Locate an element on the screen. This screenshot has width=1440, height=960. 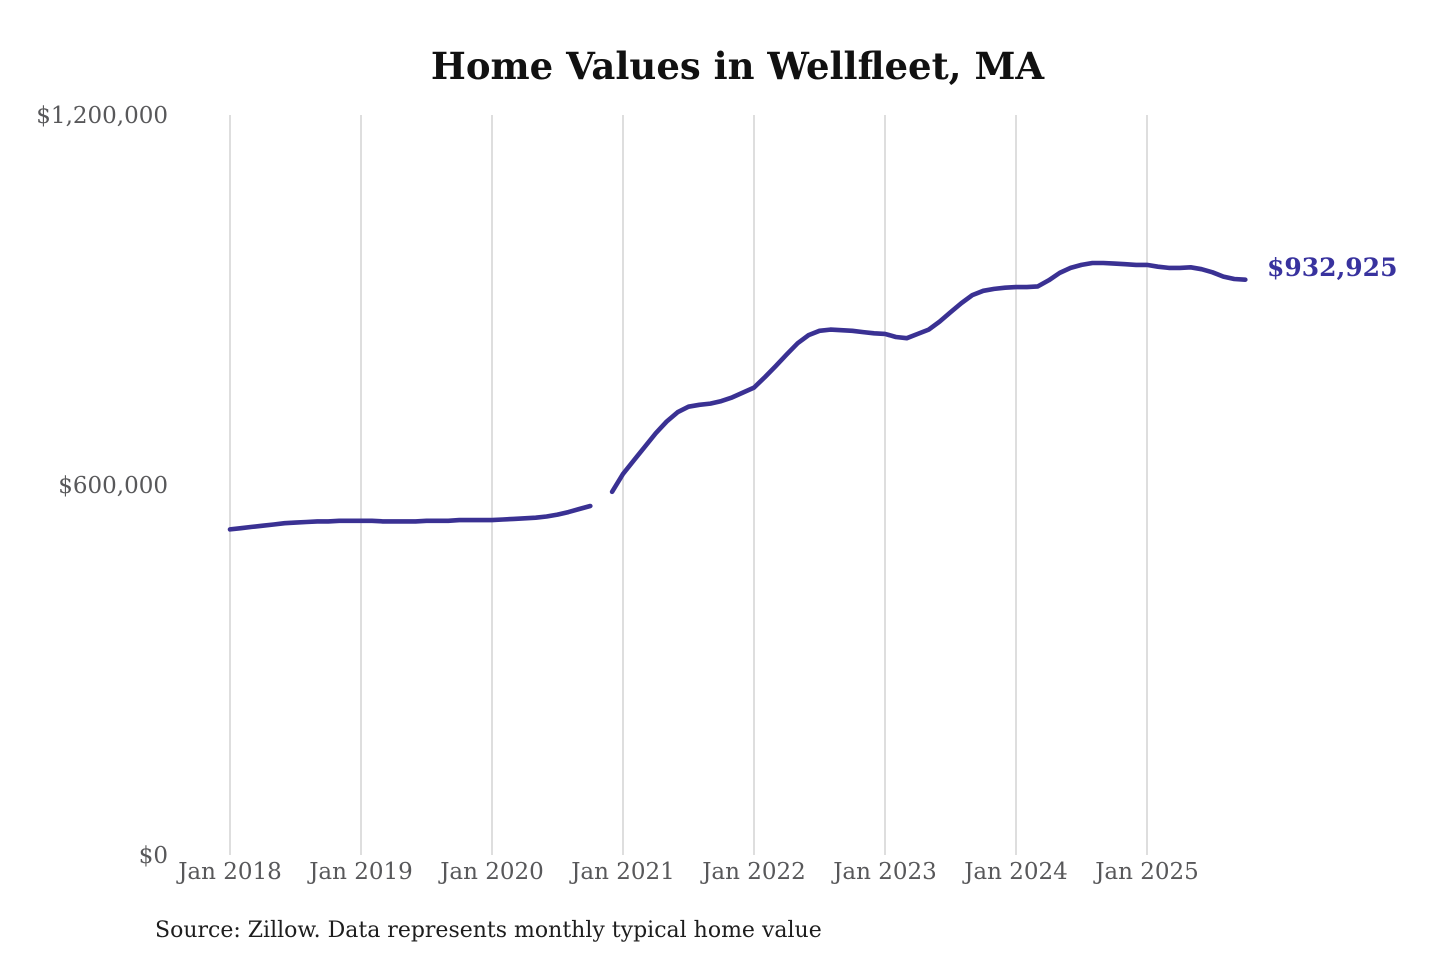
chart-title: Home Values in Wellfleet, MA is located at coordinates (737, 66).